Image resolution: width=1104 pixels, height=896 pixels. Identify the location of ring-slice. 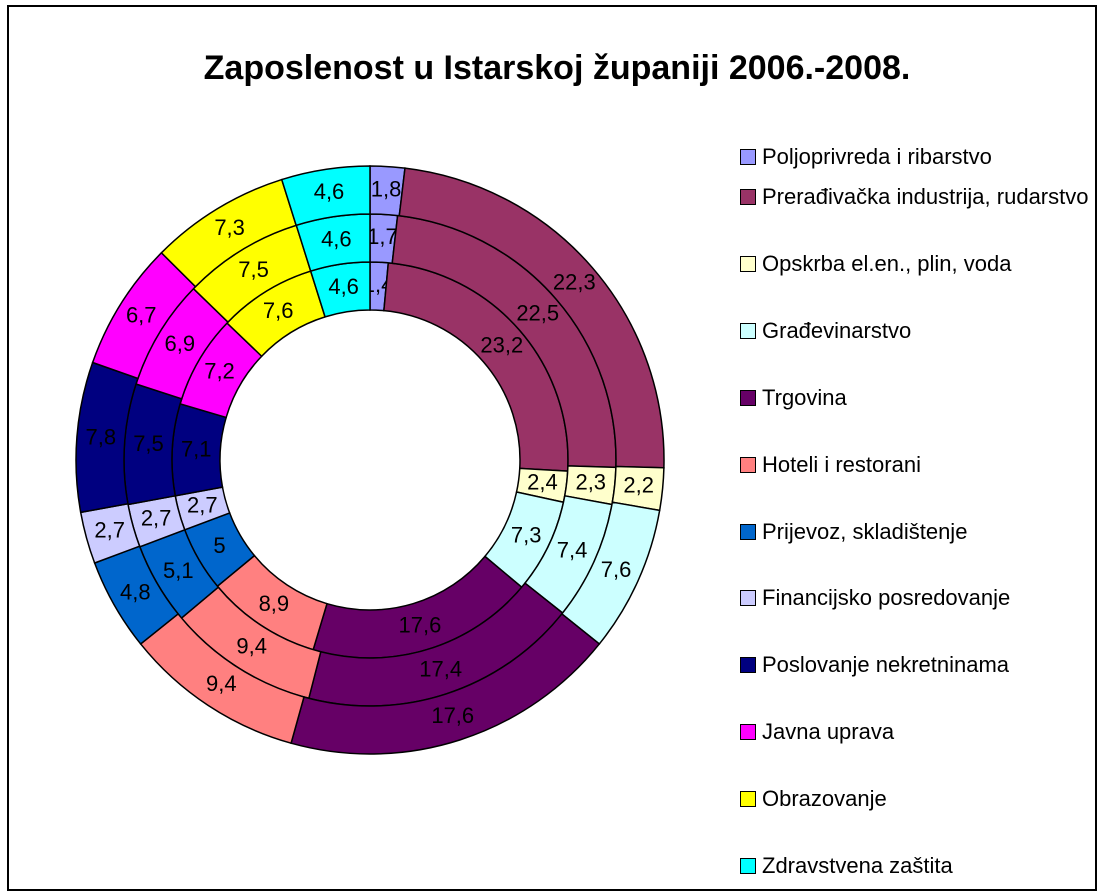
(325, 196).